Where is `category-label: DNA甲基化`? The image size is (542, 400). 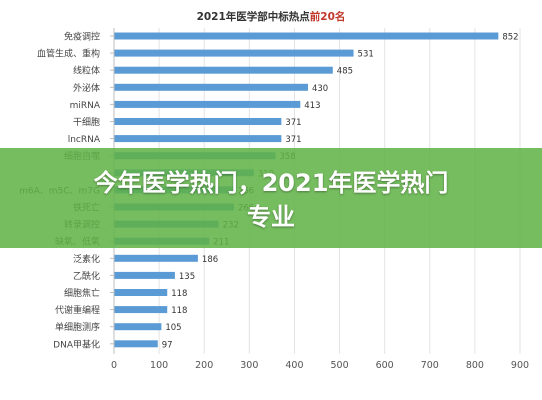
category-label: DNA甲基化 is located at coordinates (76, 344).